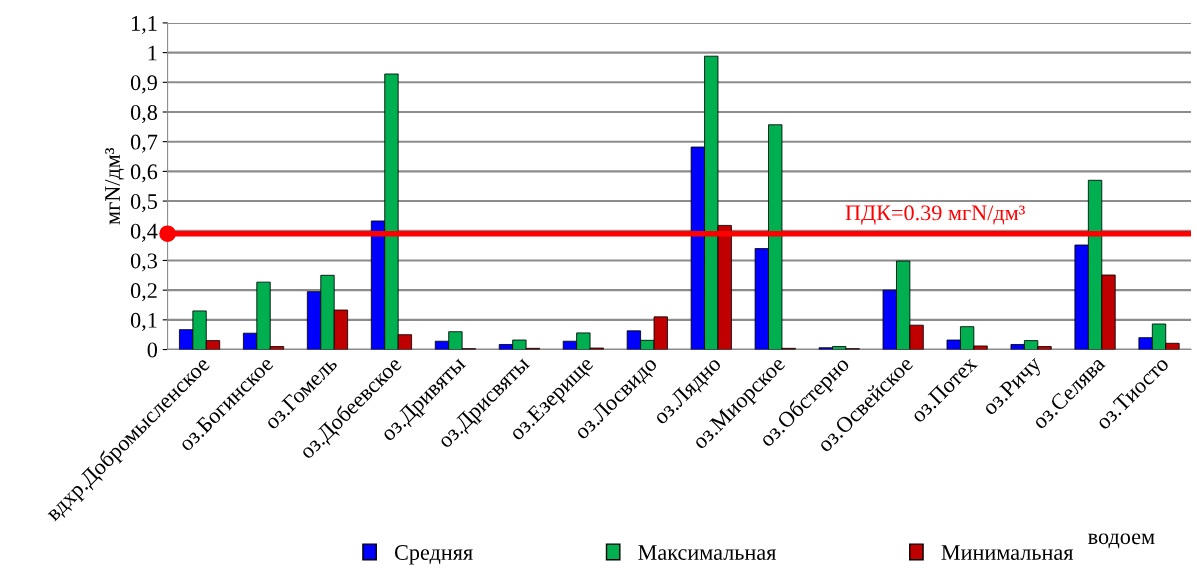  What do you see at coordinates (144, 114) in the screenshot?
I see `y-tick-label: 0,8` at bounding box center [144, 114].